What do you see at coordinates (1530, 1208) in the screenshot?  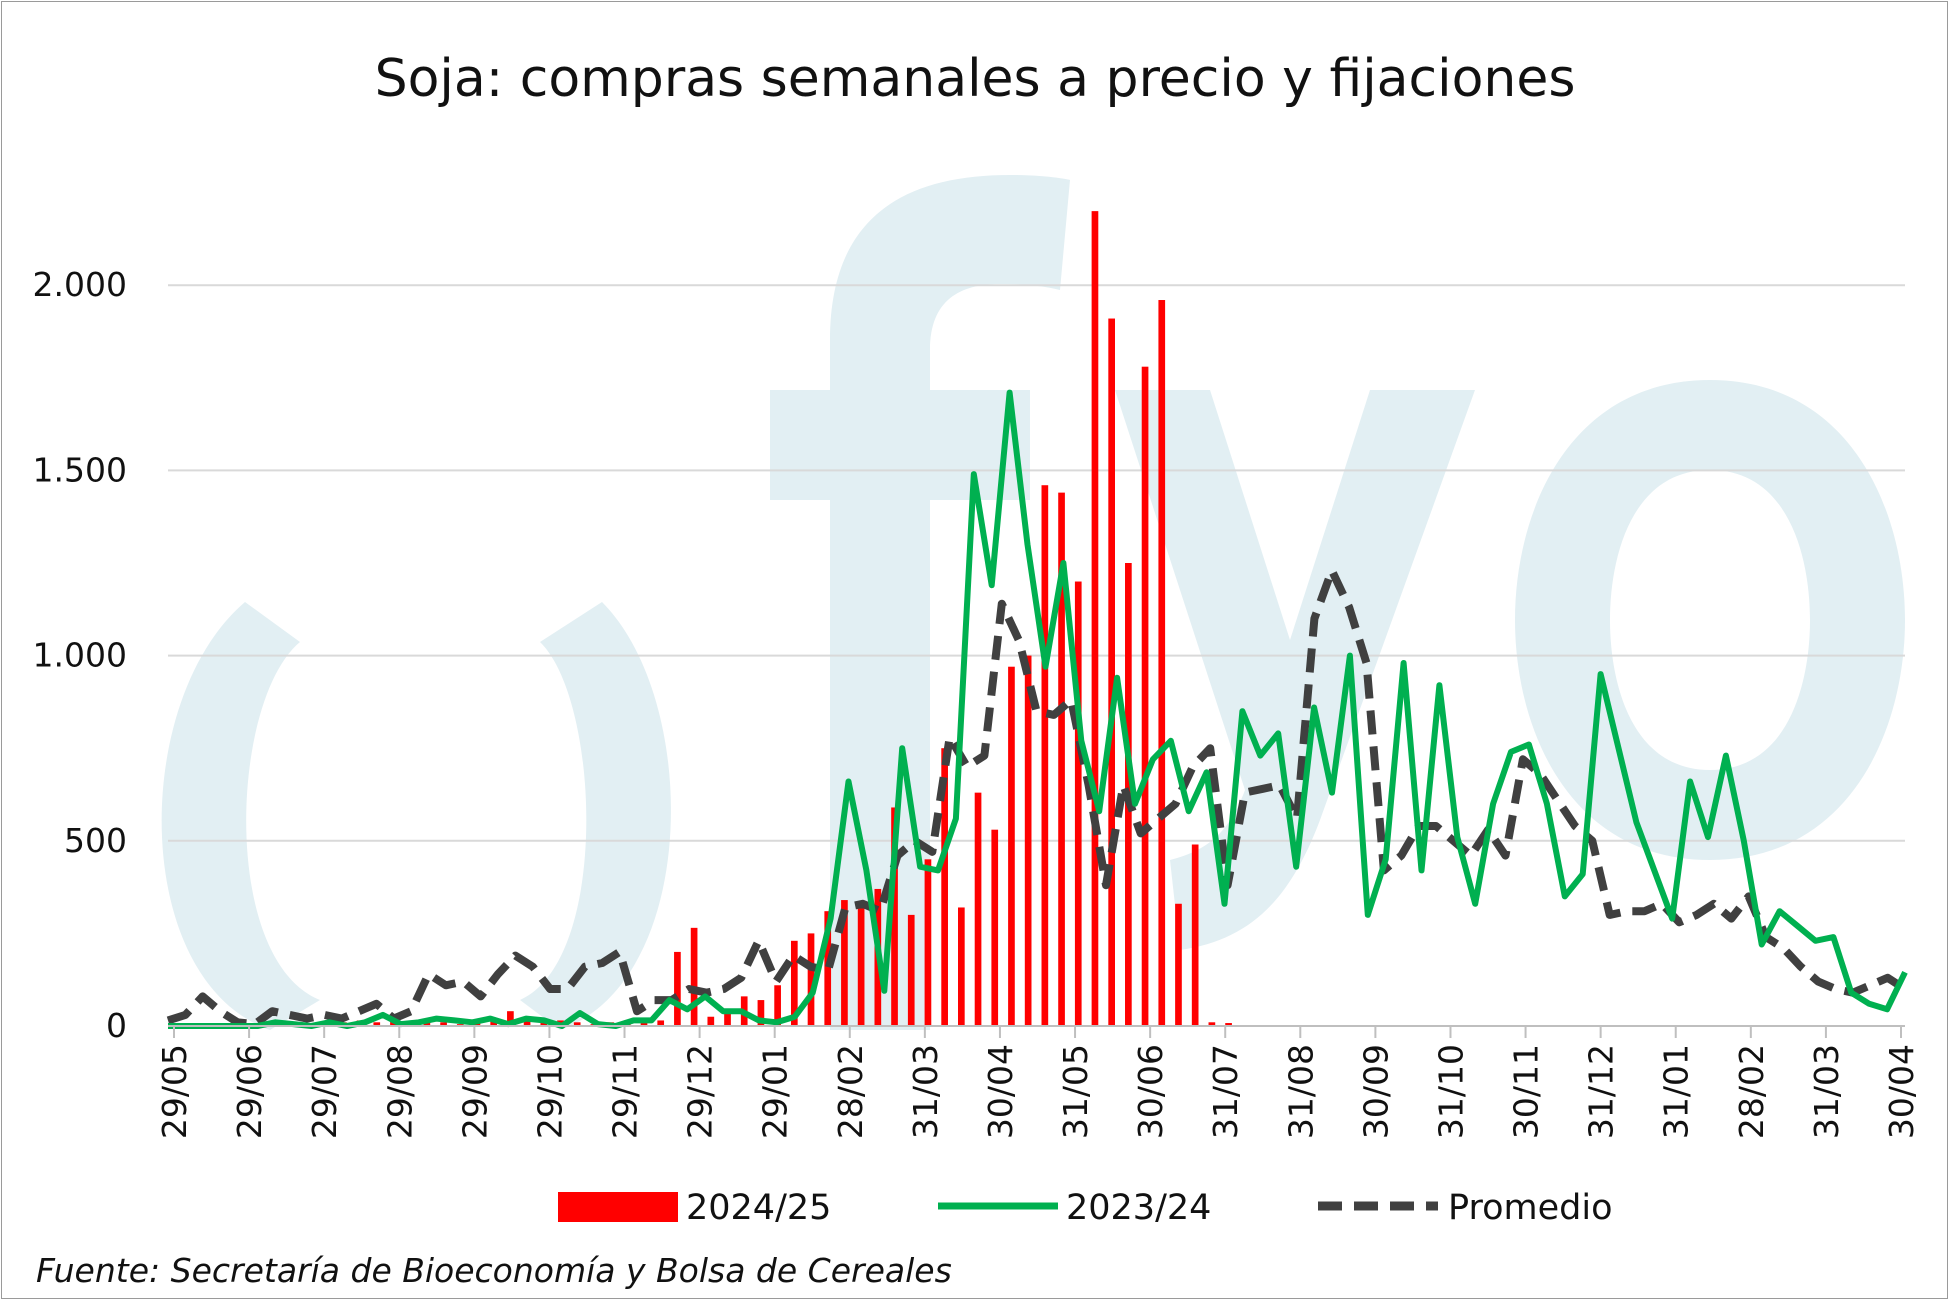 I see `legend-label-promedio: Promedio` at bounding box center [1530, 1208].